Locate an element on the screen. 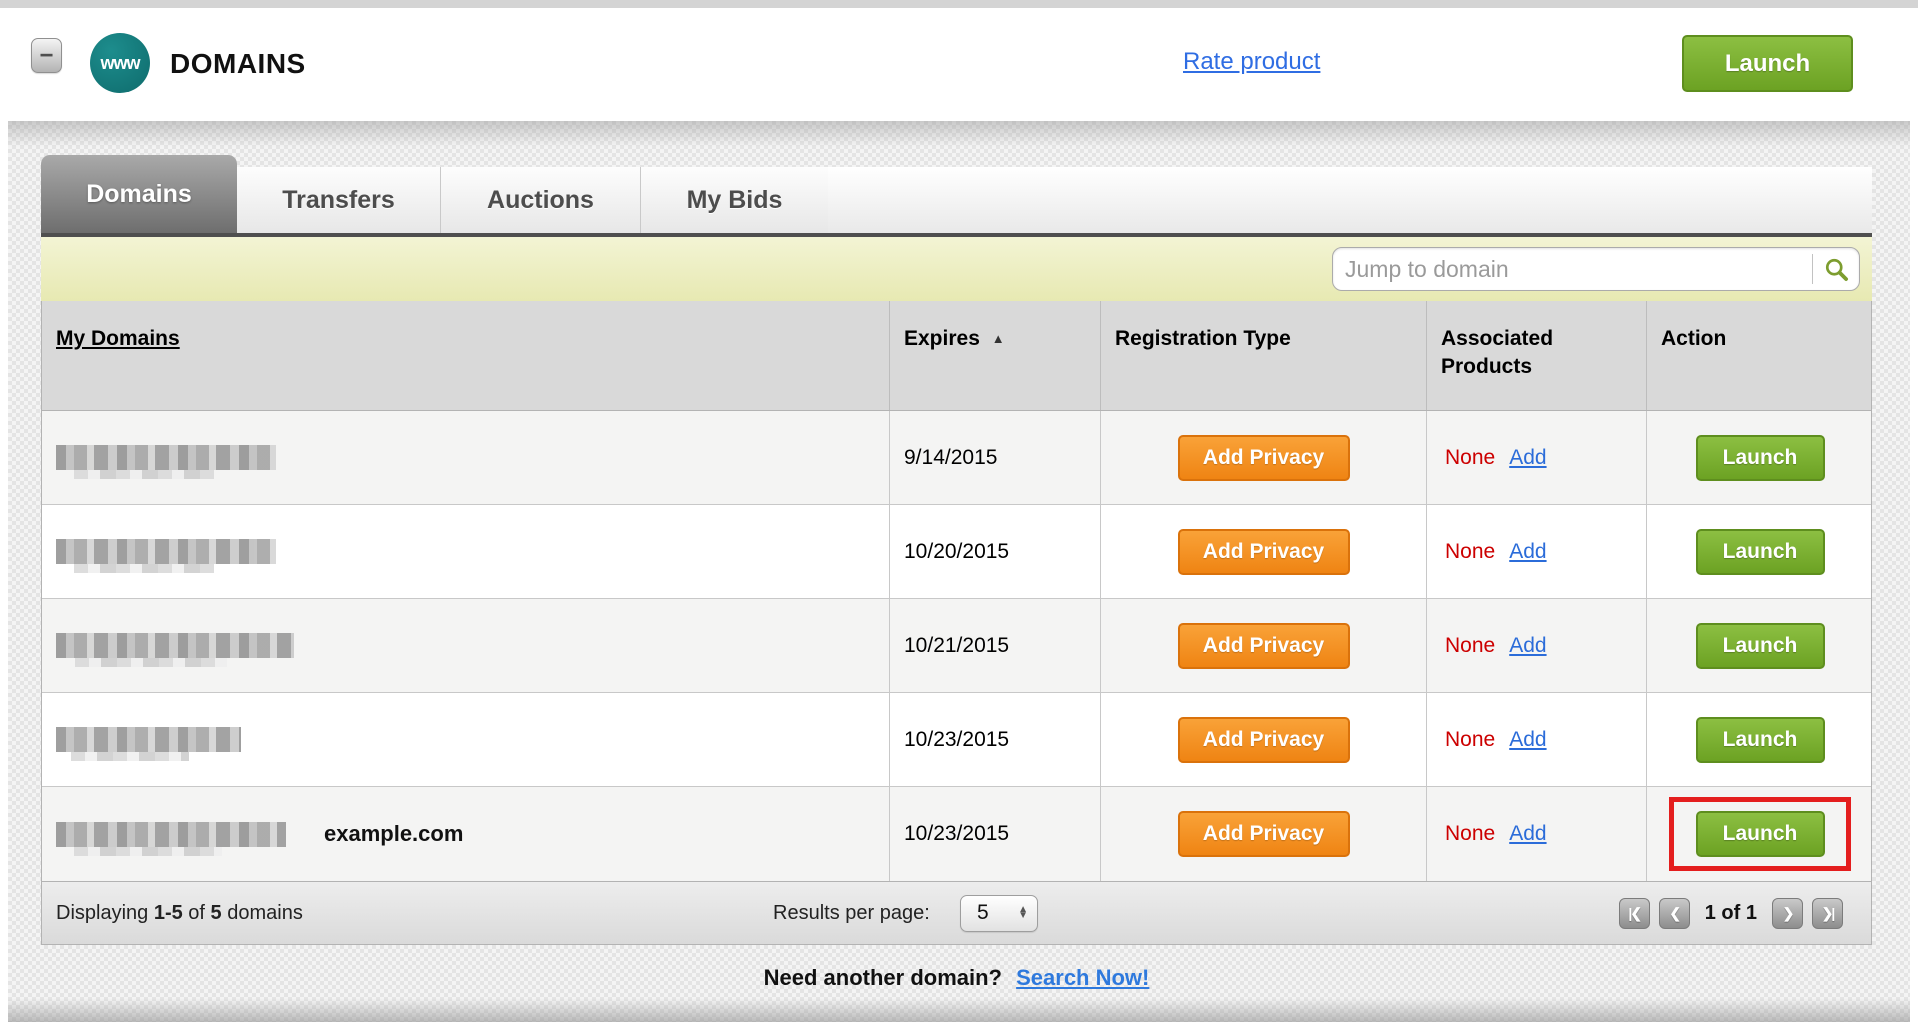 Image resolution: width=1918 pixels, height=1030 pixels. search-icon is located at coordinates (1836, 269).